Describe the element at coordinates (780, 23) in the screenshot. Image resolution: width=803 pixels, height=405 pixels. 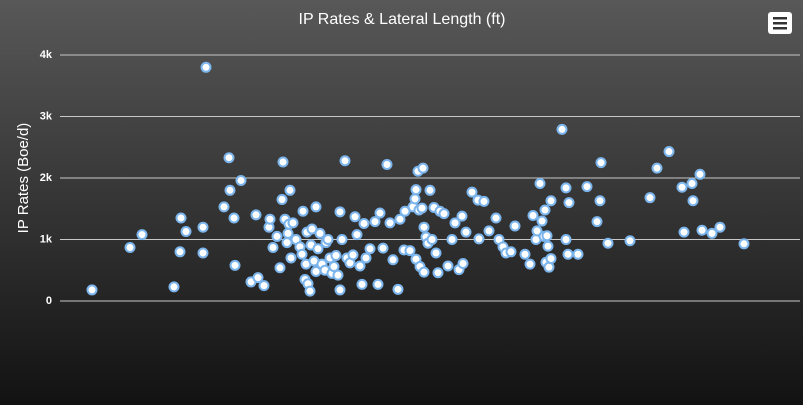
I see `menu-button` at that location.